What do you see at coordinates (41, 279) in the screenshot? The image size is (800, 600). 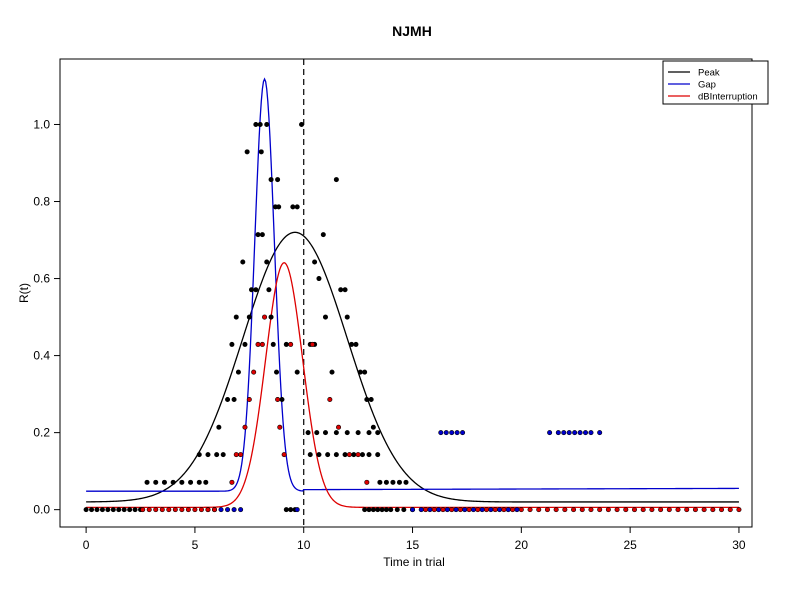 I see `y-tick-label: 0.6` at bounding box center [41, 279].